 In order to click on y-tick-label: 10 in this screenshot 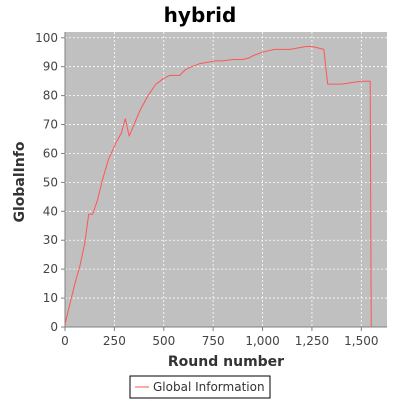, I will do `click(50, 298)`.